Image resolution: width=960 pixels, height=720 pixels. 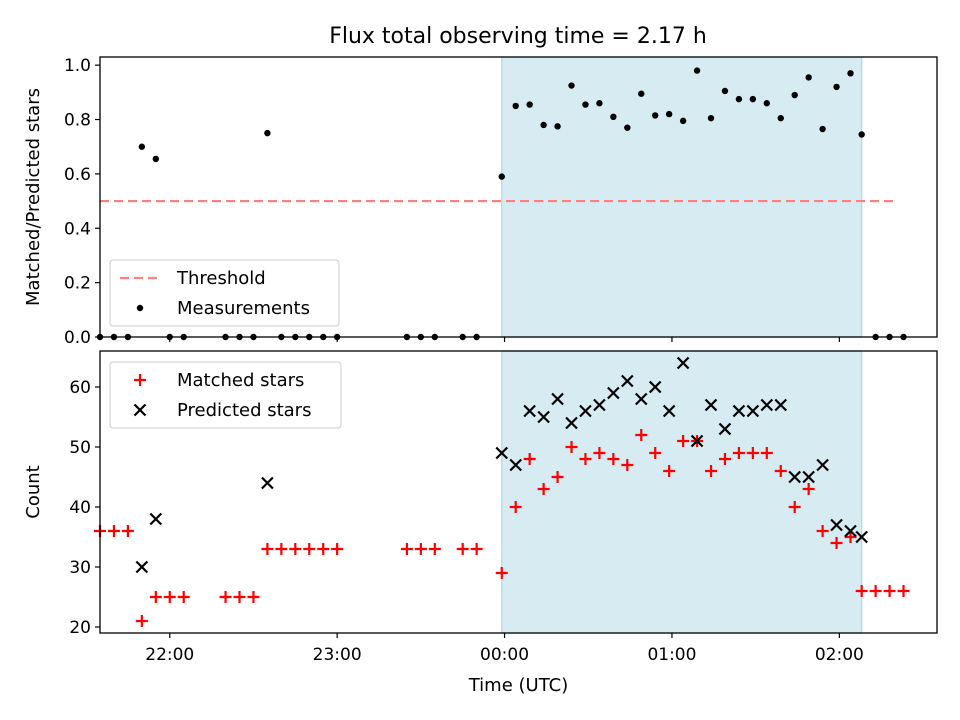 What do you see at coordinates (80, 568) in the screenshot?
I see `y-tick-label: 30` at bounding box center [80, 568].